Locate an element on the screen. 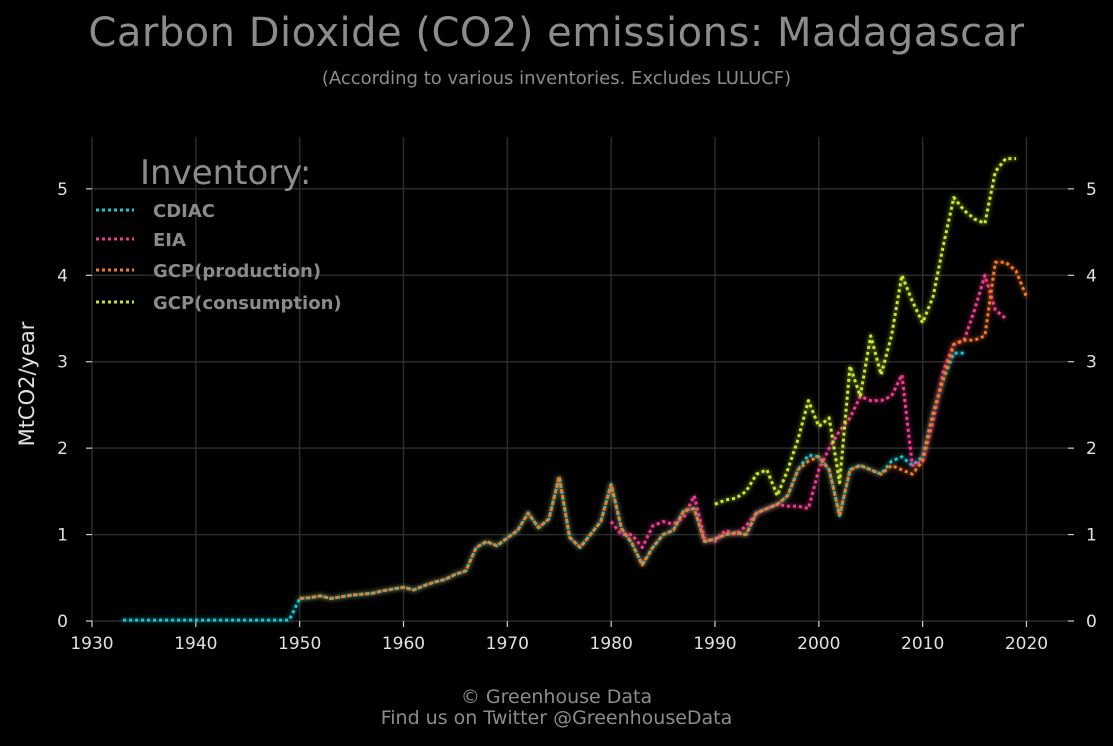 This screenshot has height=746, width=1113. y-tick-label-right: 2 is located at coordinates (1091, 449).